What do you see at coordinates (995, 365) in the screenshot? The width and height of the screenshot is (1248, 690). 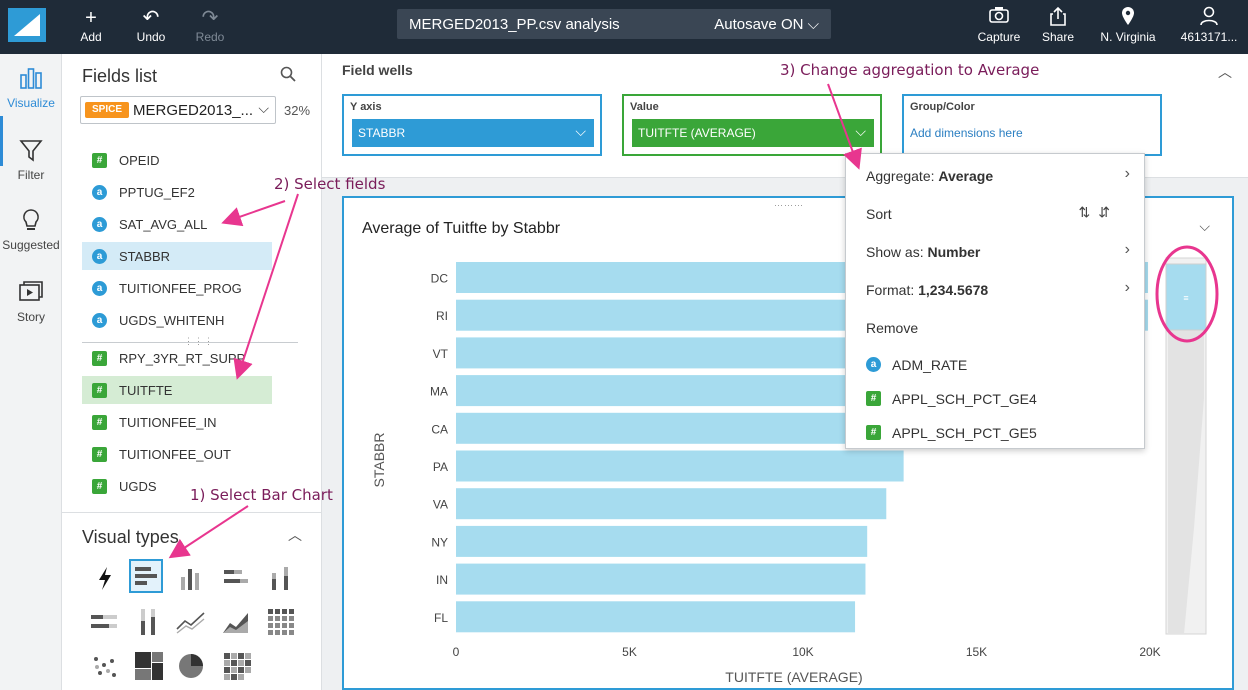 I see `replace-field-adm-rate: a ADM_RATE` at bounding box center [995, 365].